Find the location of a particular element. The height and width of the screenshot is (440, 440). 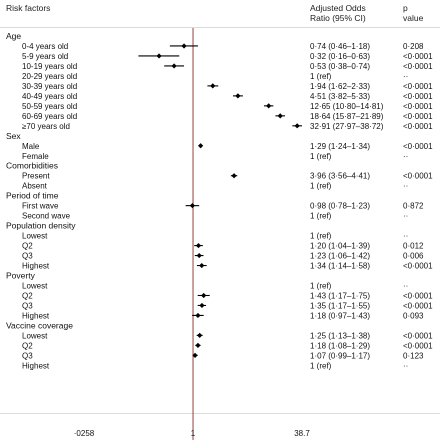

or-value: 32·91 (27·97–38·72) is located at coordinates (347, 126).